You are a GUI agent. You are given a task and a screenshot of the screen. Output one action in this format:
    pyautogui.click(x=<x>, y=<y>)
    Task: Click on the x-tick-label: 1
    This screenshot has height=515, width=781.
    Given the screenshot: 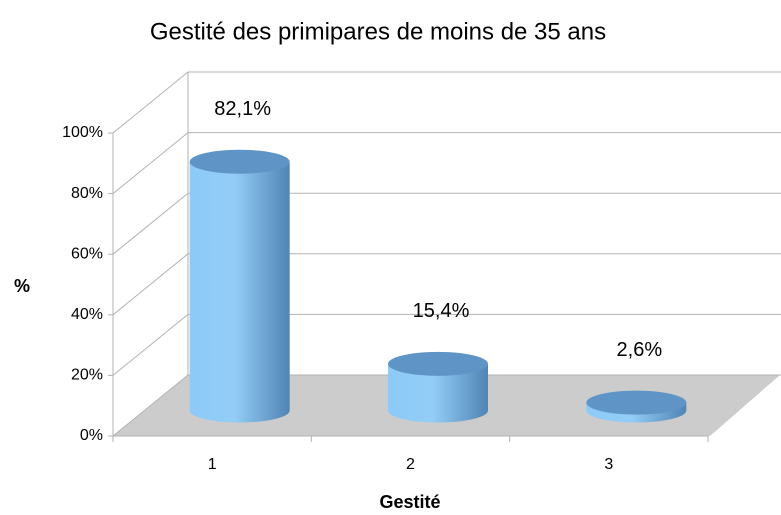 What is the action you would take?
    pyautogui.click(x=212, y=464)
    